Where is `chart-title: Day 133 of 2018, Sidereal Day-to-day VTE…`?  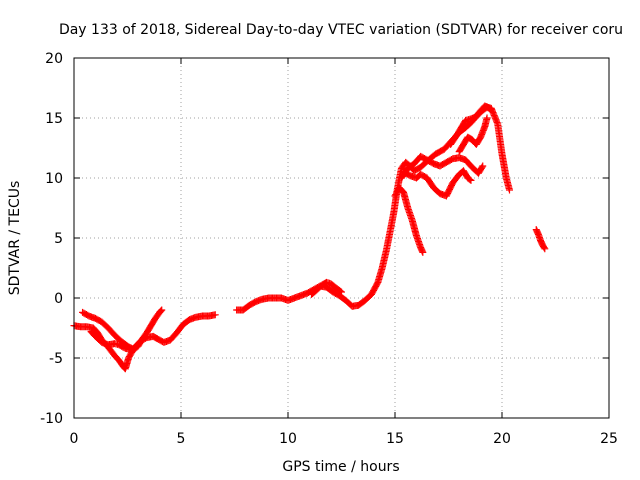 chart-title: Day 133 of 2018, Sidereal Day-to-day VTE… is located at coordinates (341, 30).